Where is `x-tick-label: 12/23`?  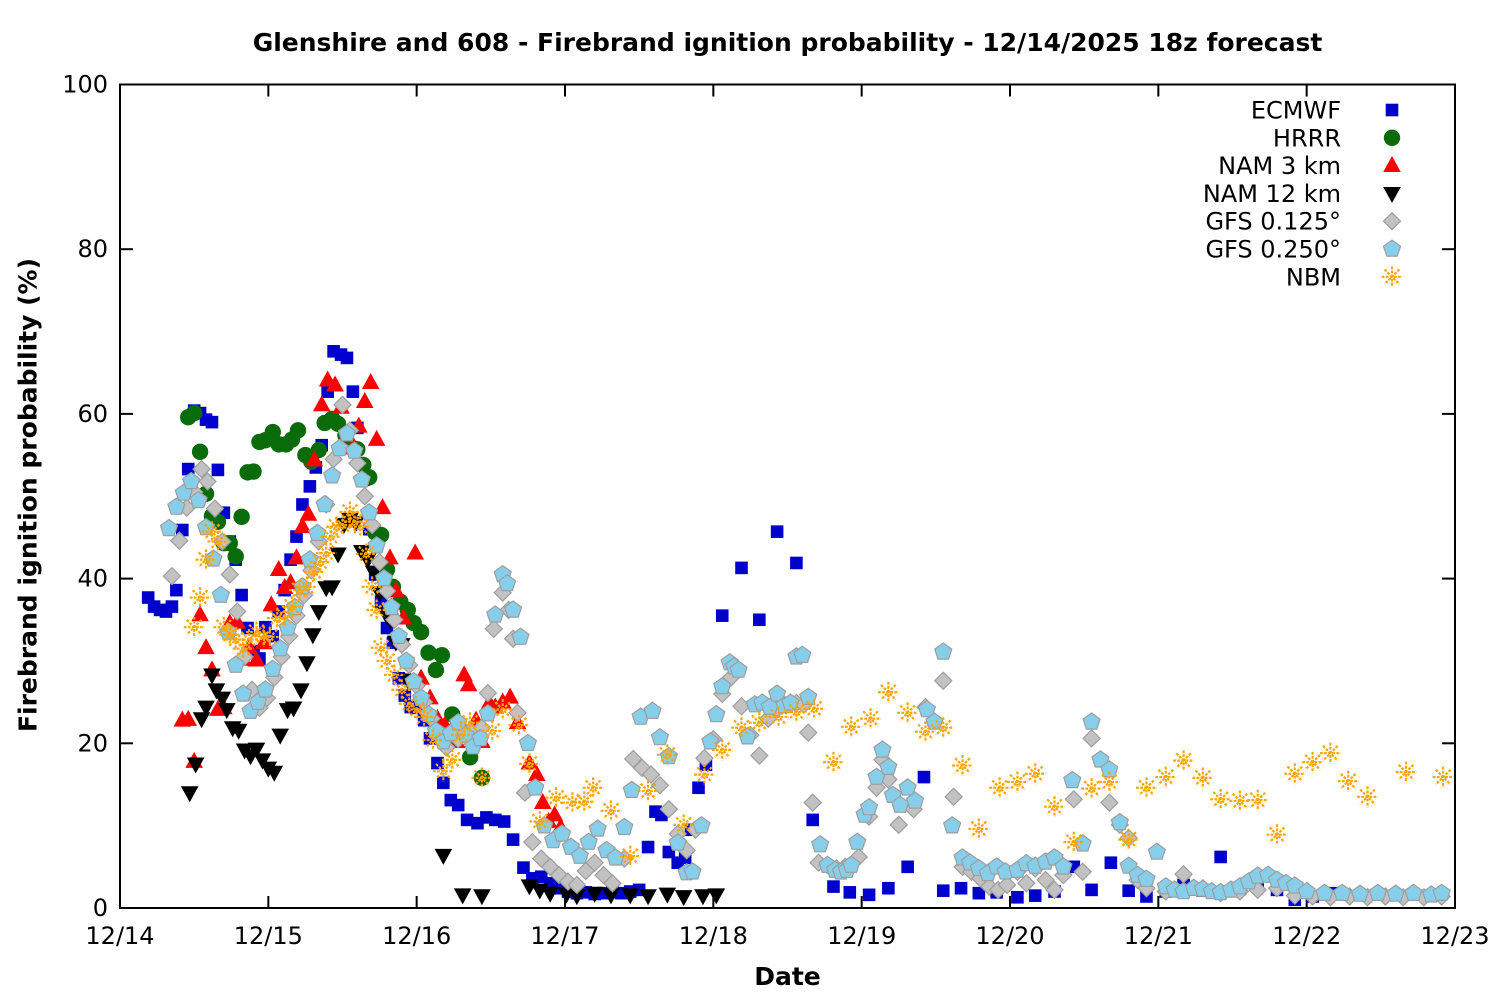 x-tick-label: 12/23 is located at coordinates (1454, 936).